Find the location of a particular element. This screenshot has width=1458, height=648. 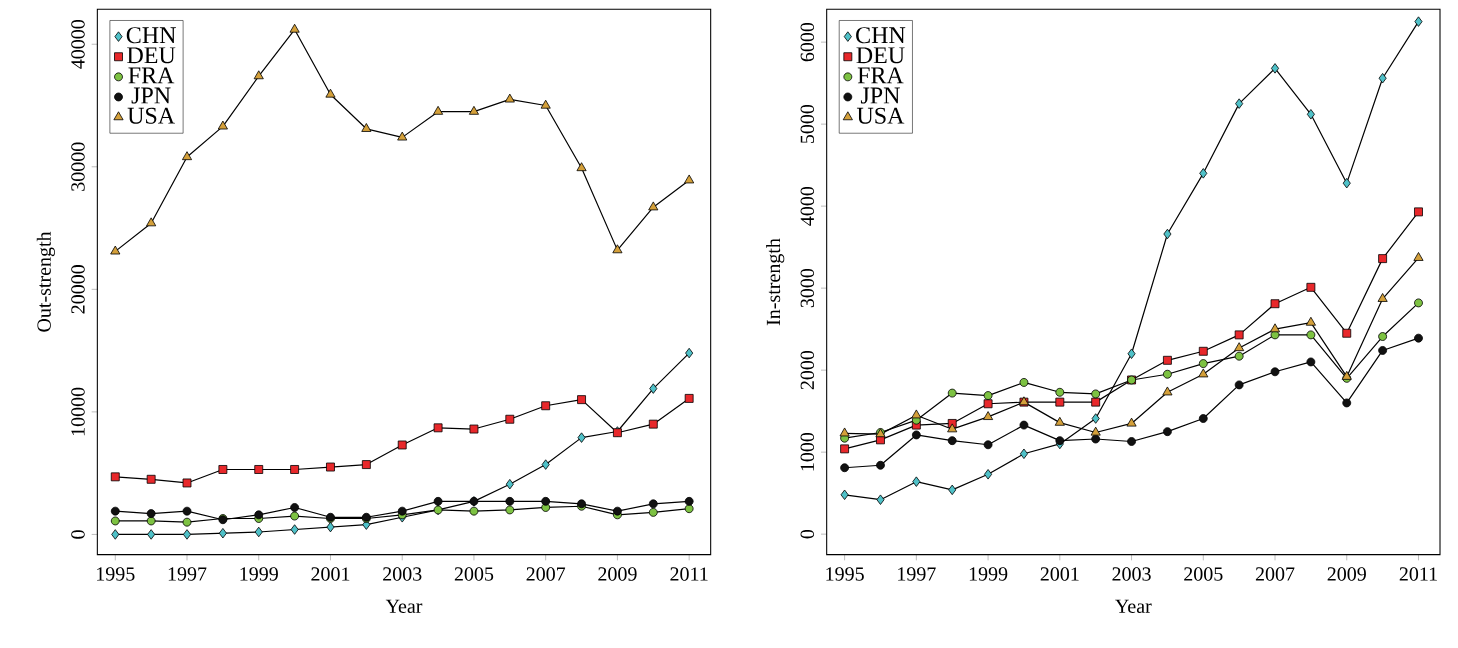

y-tick-label: 20000 is located at coordinates (78, 289).